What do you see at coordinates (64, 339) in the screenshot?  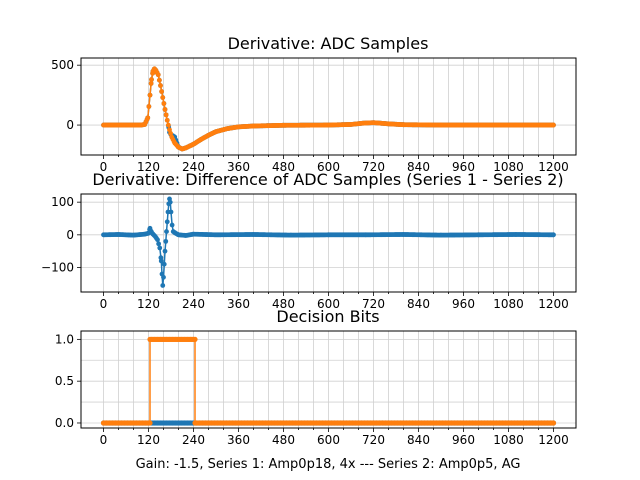 I see `y-tick-label: 1.0` at bounding box center [64, 339].